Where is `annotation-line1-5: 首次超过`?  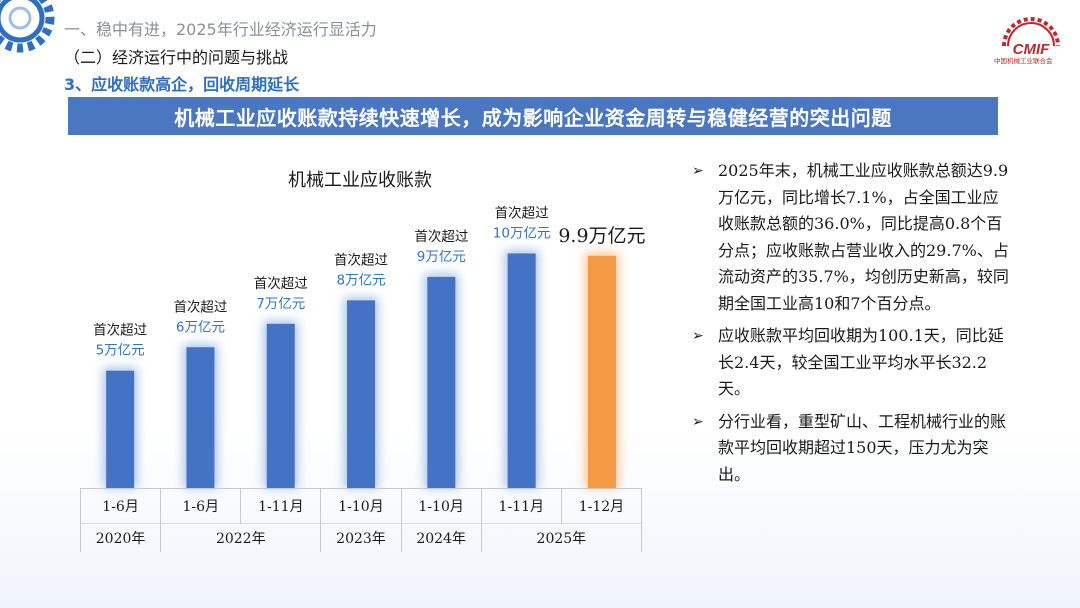
annotation-line1-5: 首次超过 is located at coordinates (522, 213).